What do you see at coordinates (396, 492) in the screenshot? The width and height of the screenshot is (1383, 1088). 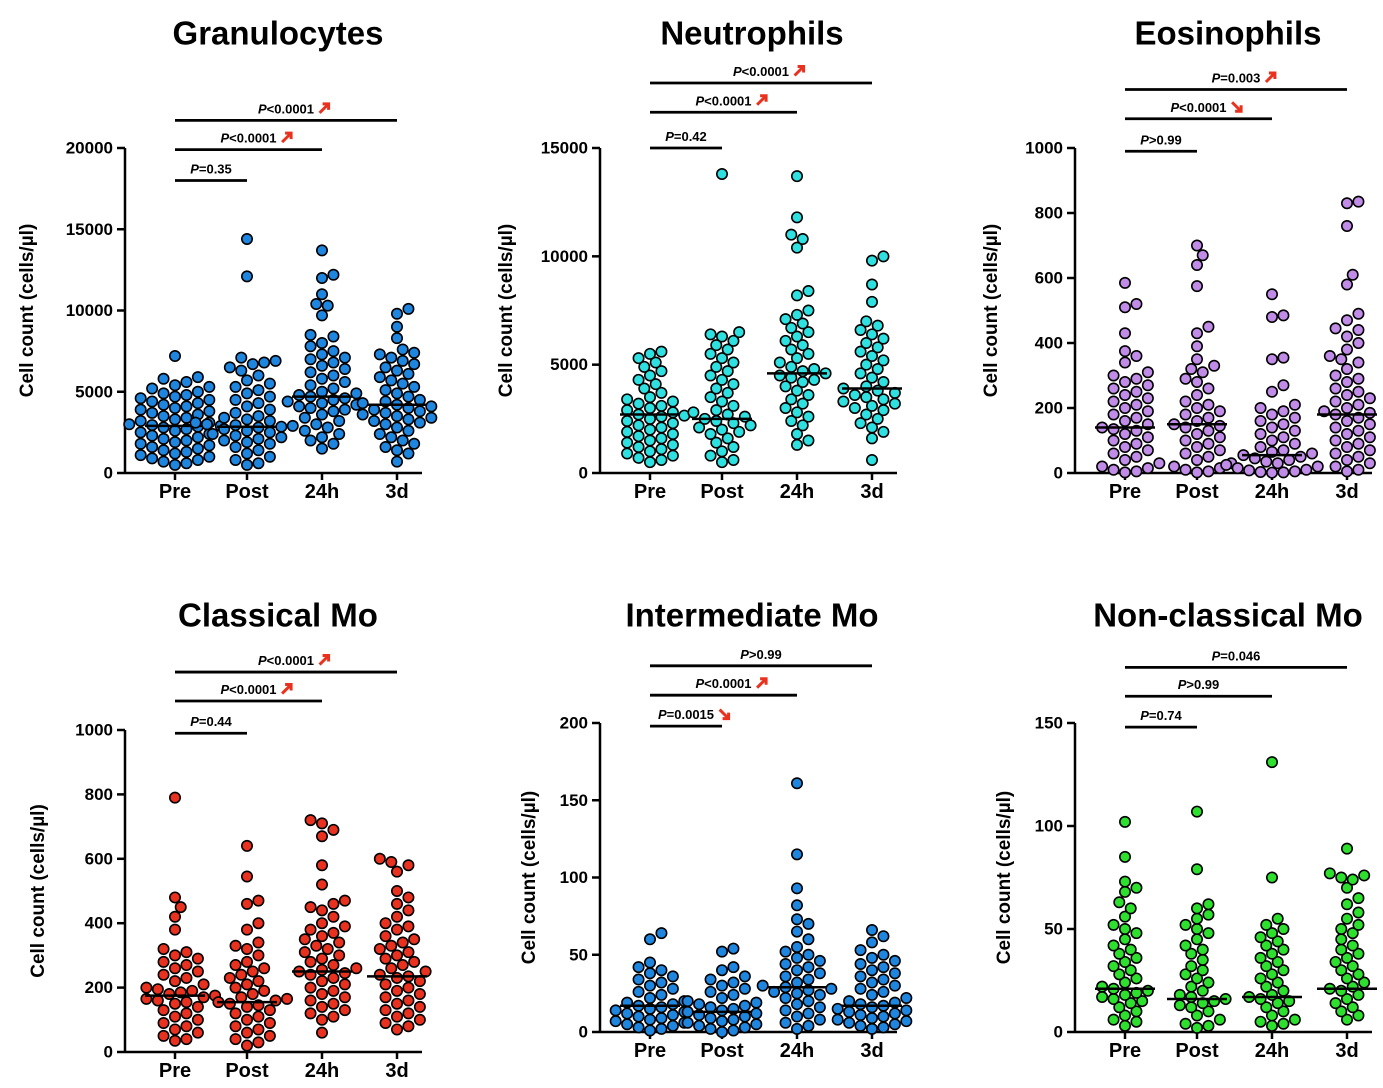 I see `x-tick-label-3d: 3d` at bounding box center [396, 492].